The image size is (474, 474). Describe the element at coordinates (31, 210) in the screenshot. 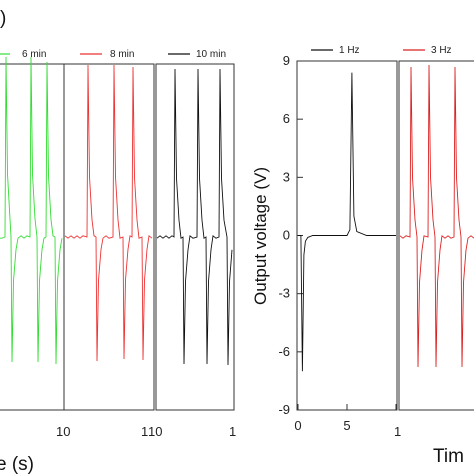

I see `series-line-6min` at that location.